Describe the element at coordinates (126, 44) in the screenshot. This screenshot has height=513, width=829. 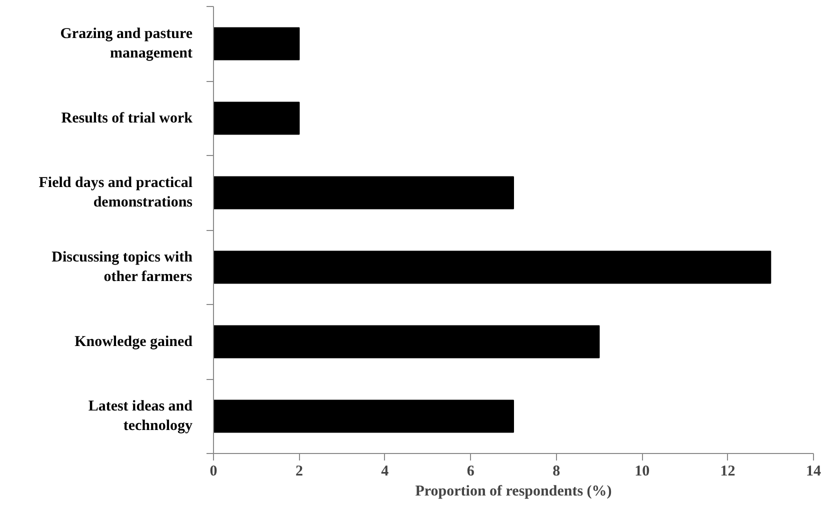
I see `y-tick-label: Grazing and pasture management` at that location.